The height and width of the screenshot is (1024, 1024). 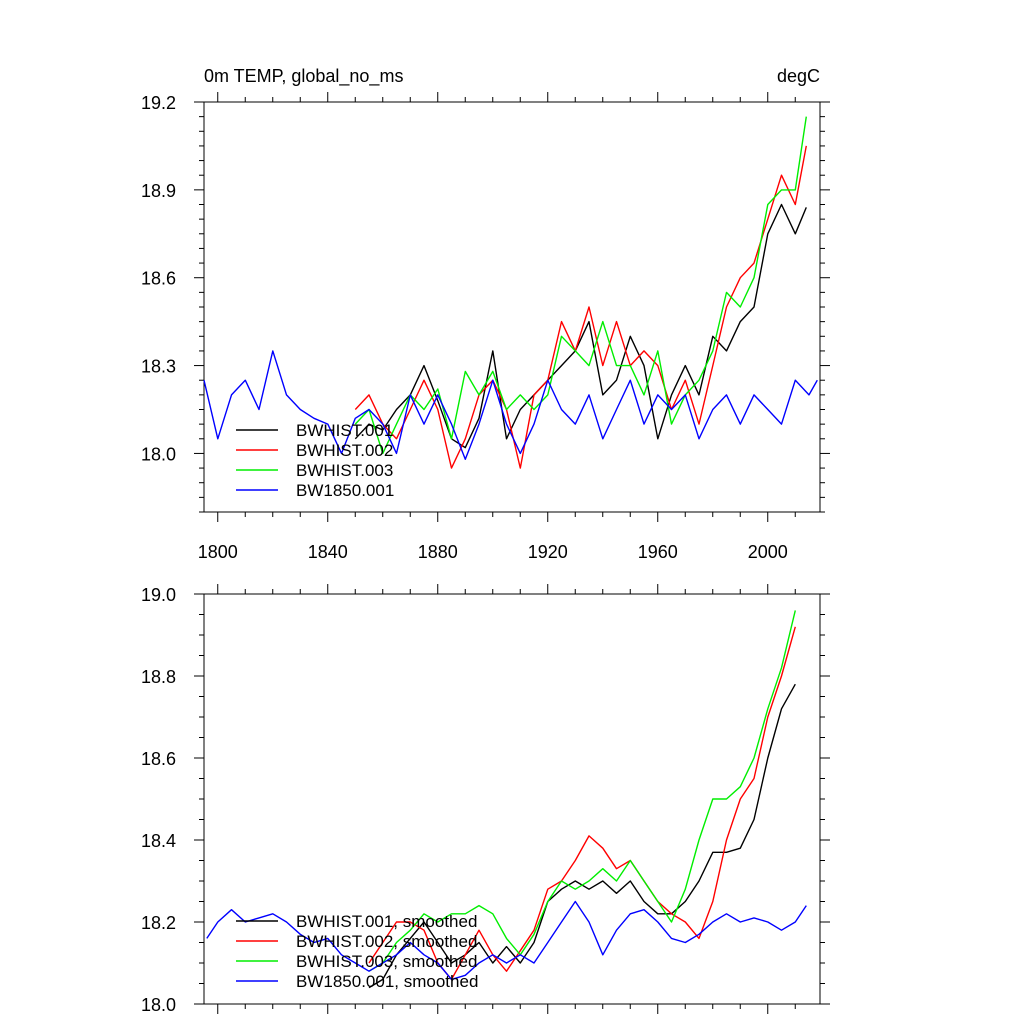 What do you see at coordinates (387, 981) in the screenshot?
I see `legend-label: BW1850.001, smoothed` at bounding box center [387, 981].